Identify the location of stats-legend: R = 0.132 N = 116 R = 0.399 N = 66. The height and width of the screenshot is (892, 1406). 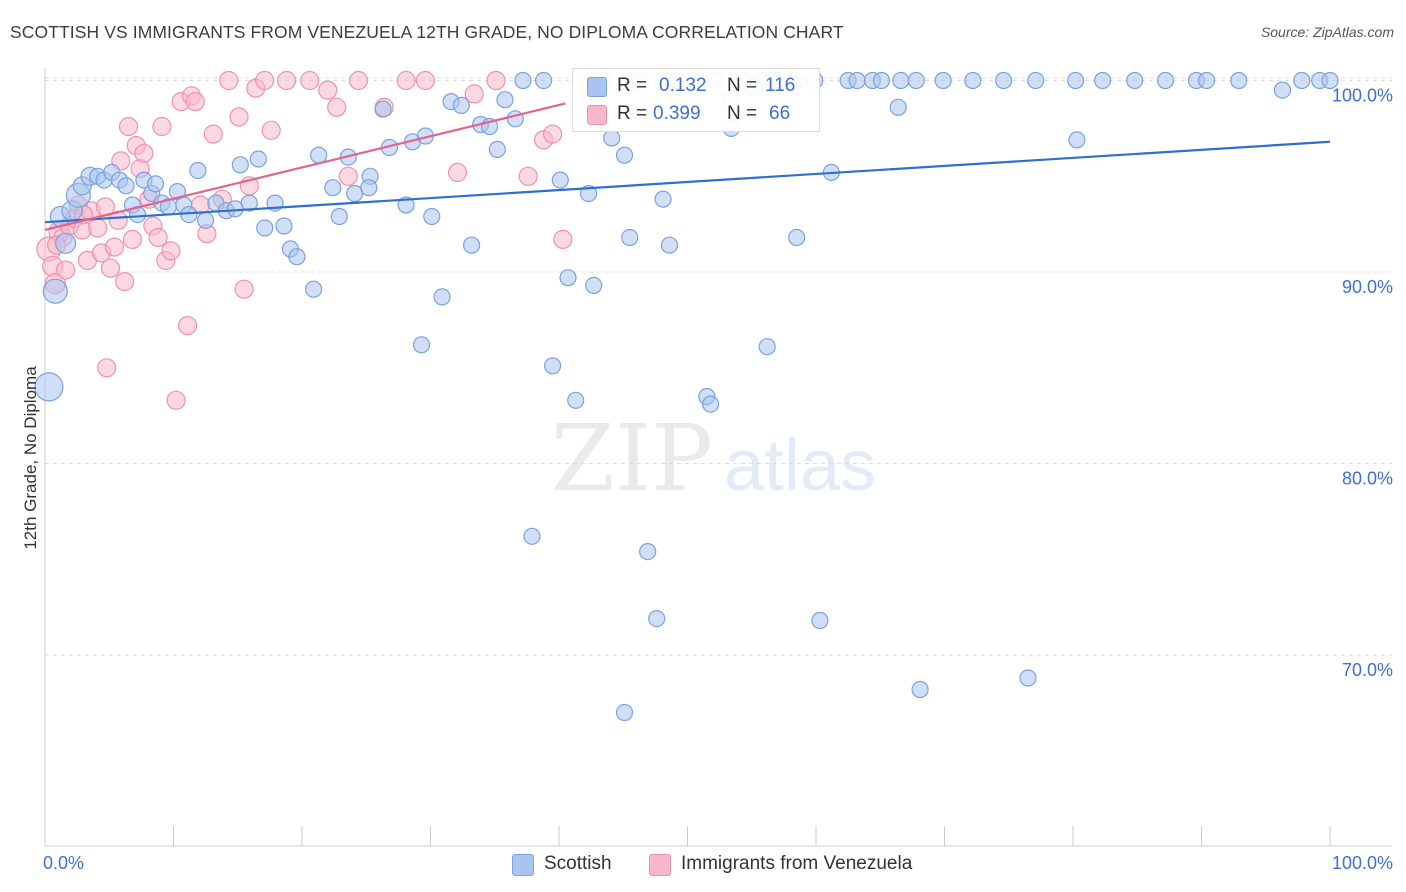
(696, 100).